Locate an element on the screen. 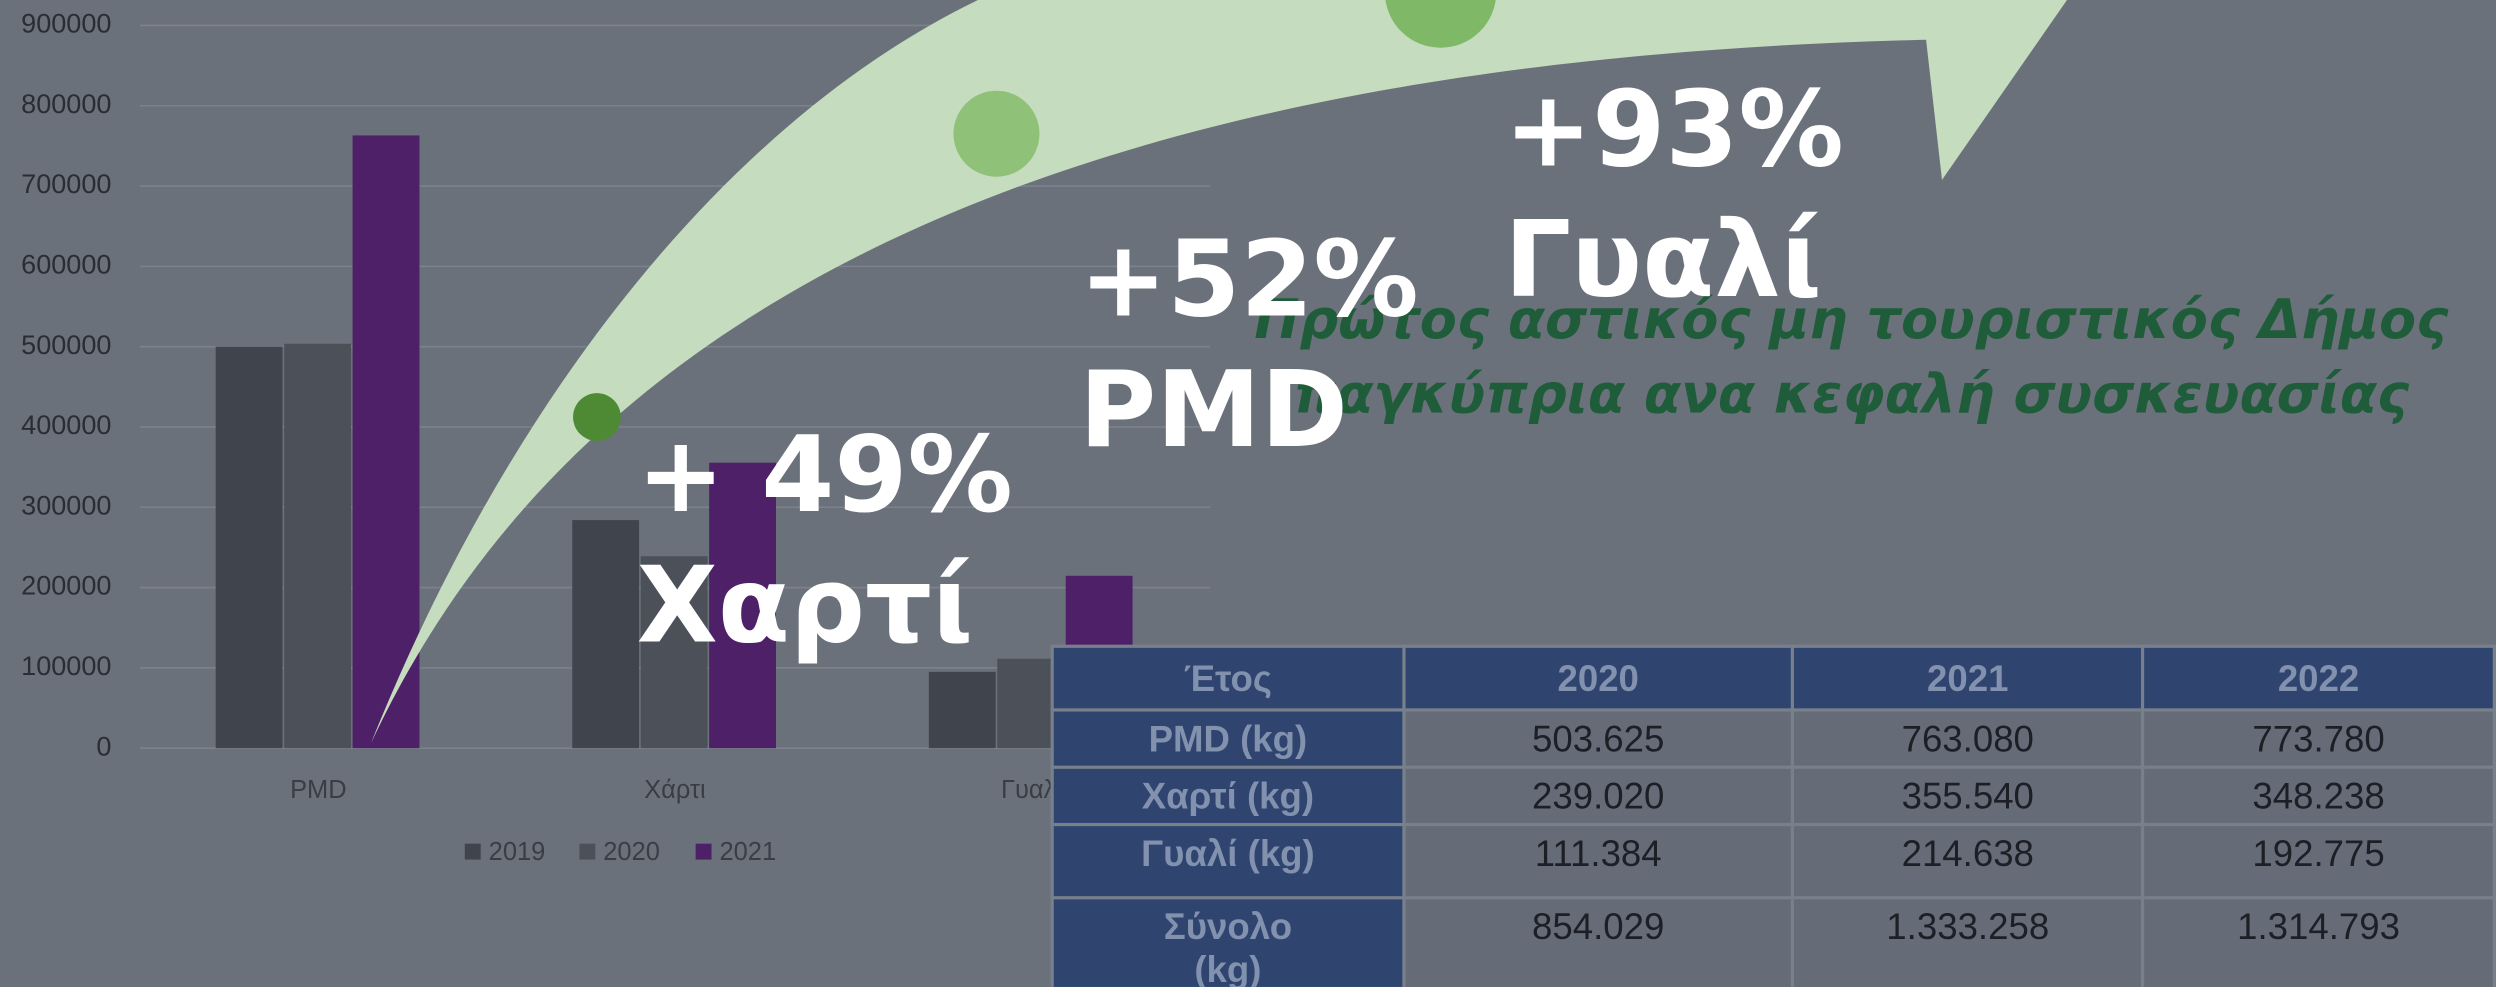 The height and width of the screenshot is (987, 2496). cell: 854.029 is located at coordinates (1598, 941).